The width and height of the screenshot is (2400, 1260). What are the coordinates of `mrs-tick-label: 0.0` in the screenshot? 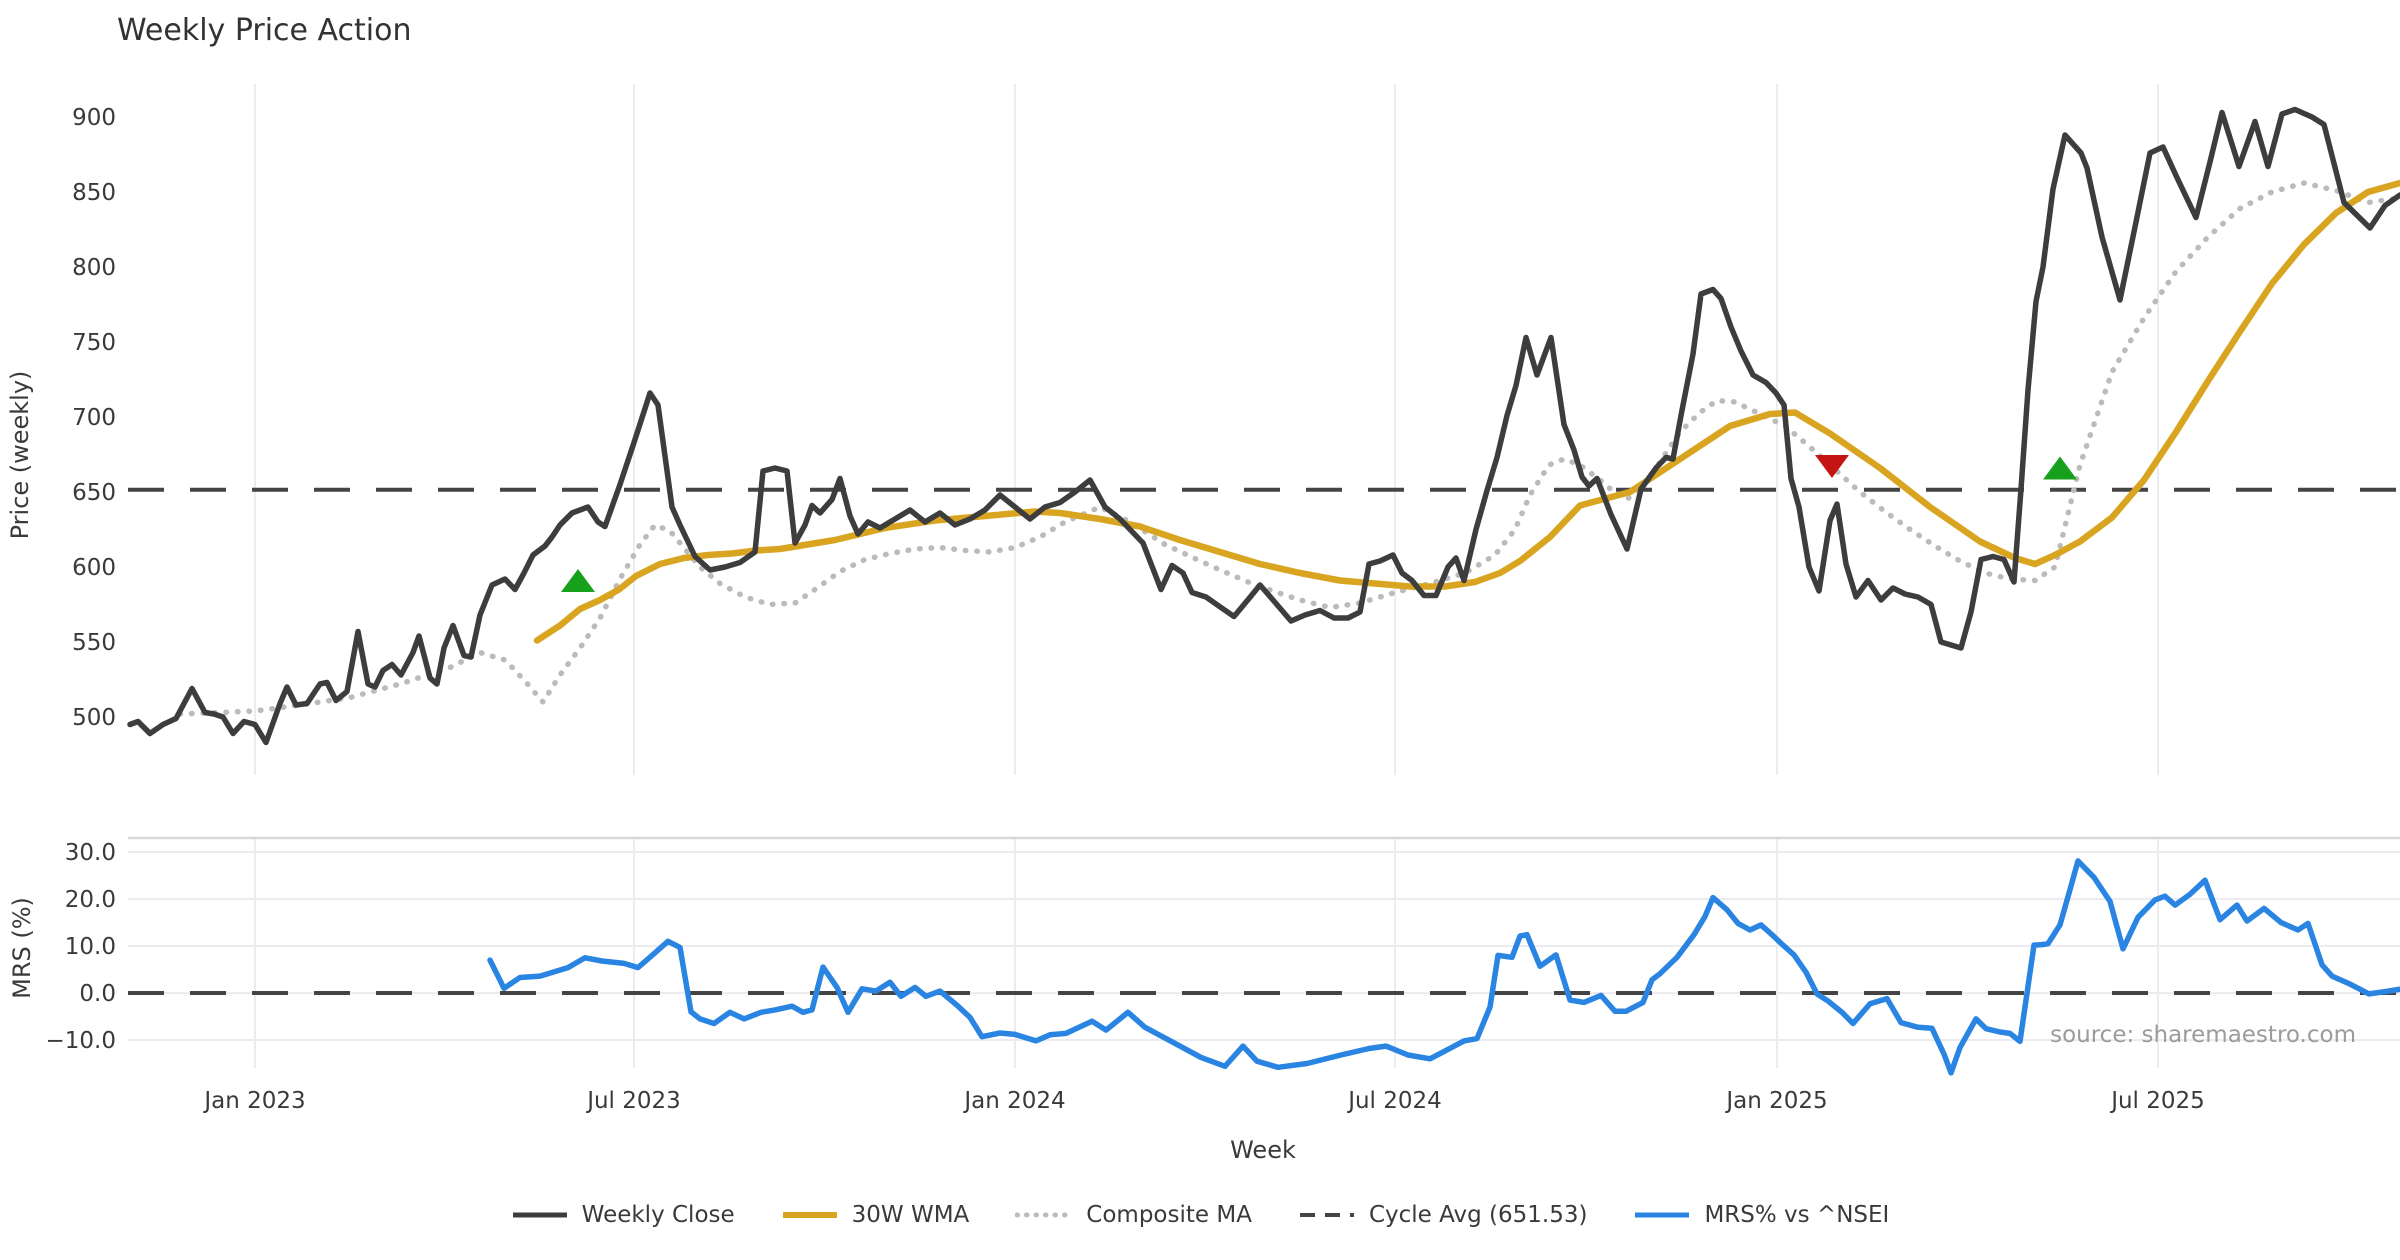 It's located at (97, 994).